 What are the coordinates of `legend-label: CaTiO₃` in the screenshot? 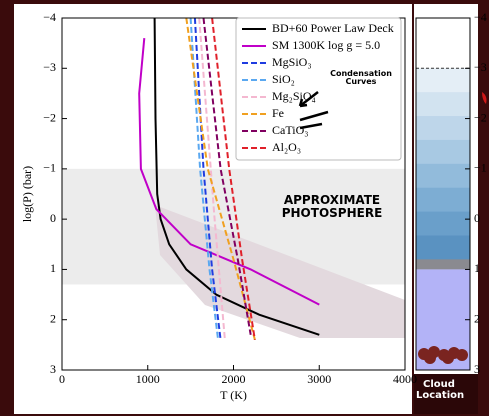 It's located at (290, 130).